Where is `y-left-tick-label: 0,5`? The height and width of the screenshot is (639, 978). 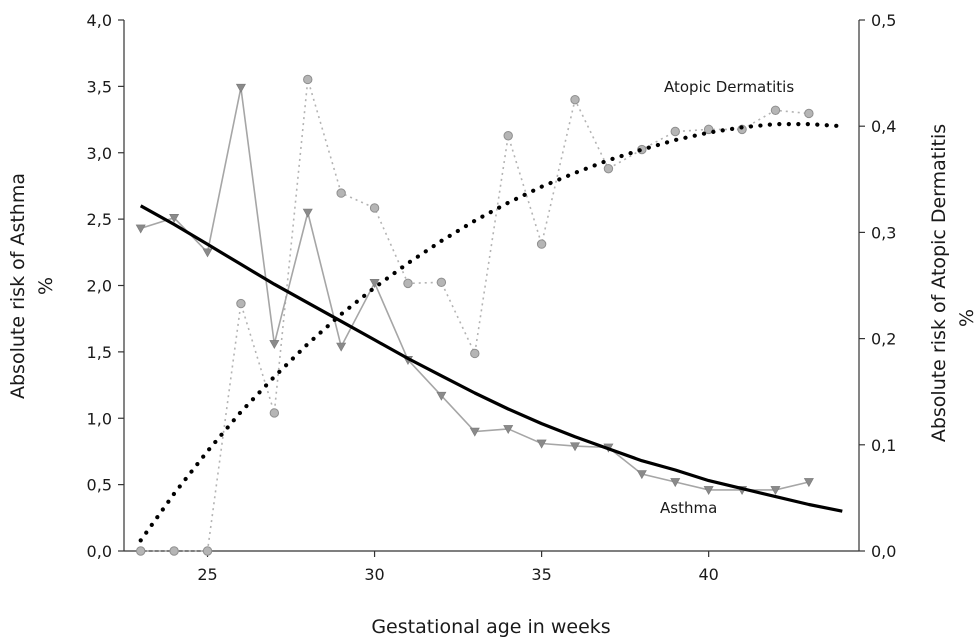
y-left-tick-label: 0,5 is located at coordinates (99, 485).